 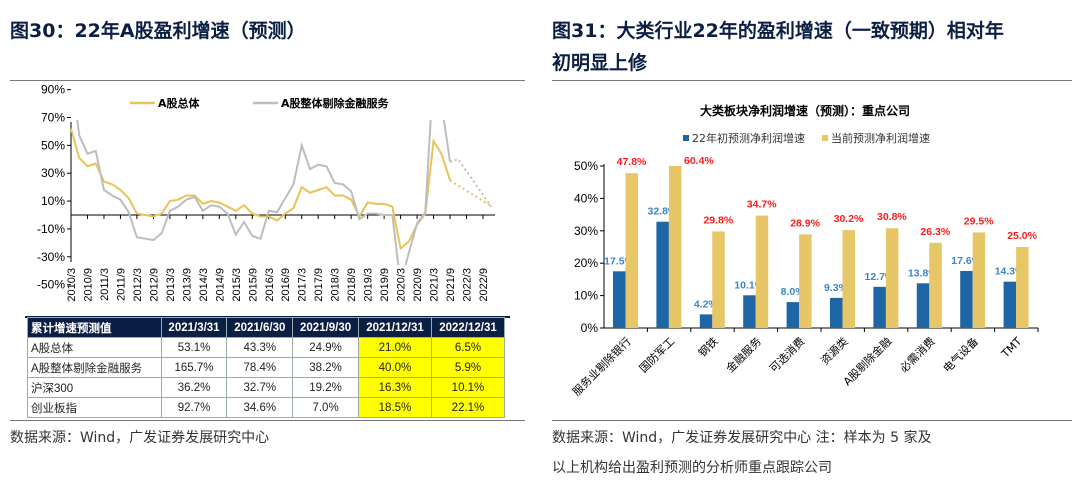 What do you see at coordinates (708, 347) in the screenshot?
I see `category-label: 钢铁` at bounding box center [708, 347].